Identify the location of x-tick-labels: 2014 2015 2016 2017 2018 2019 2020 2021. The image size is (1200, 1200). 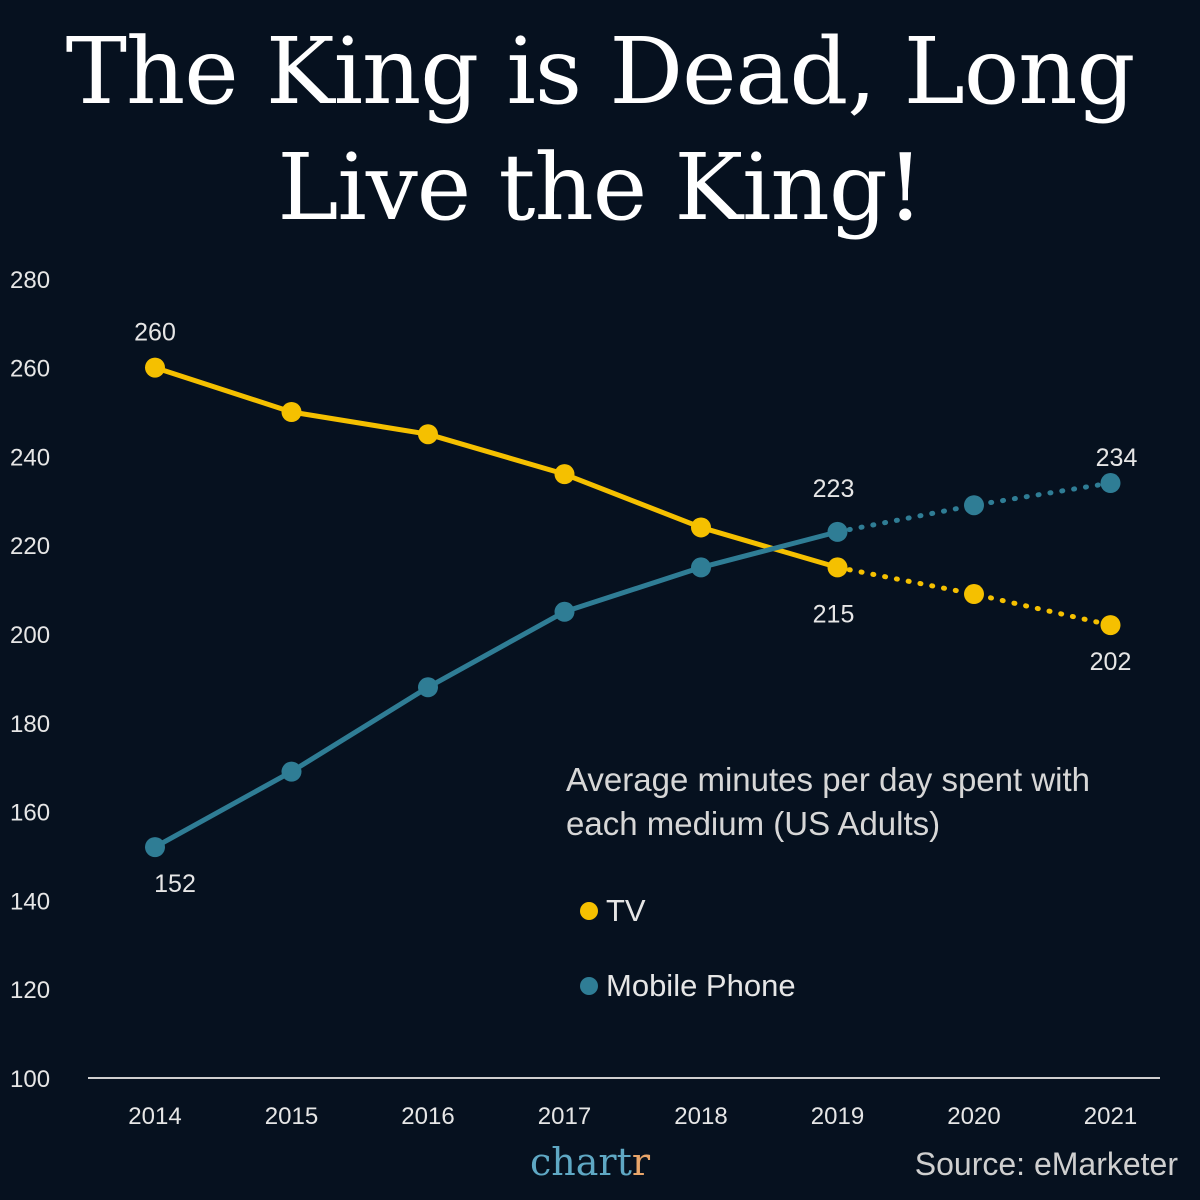
(632, 1116).